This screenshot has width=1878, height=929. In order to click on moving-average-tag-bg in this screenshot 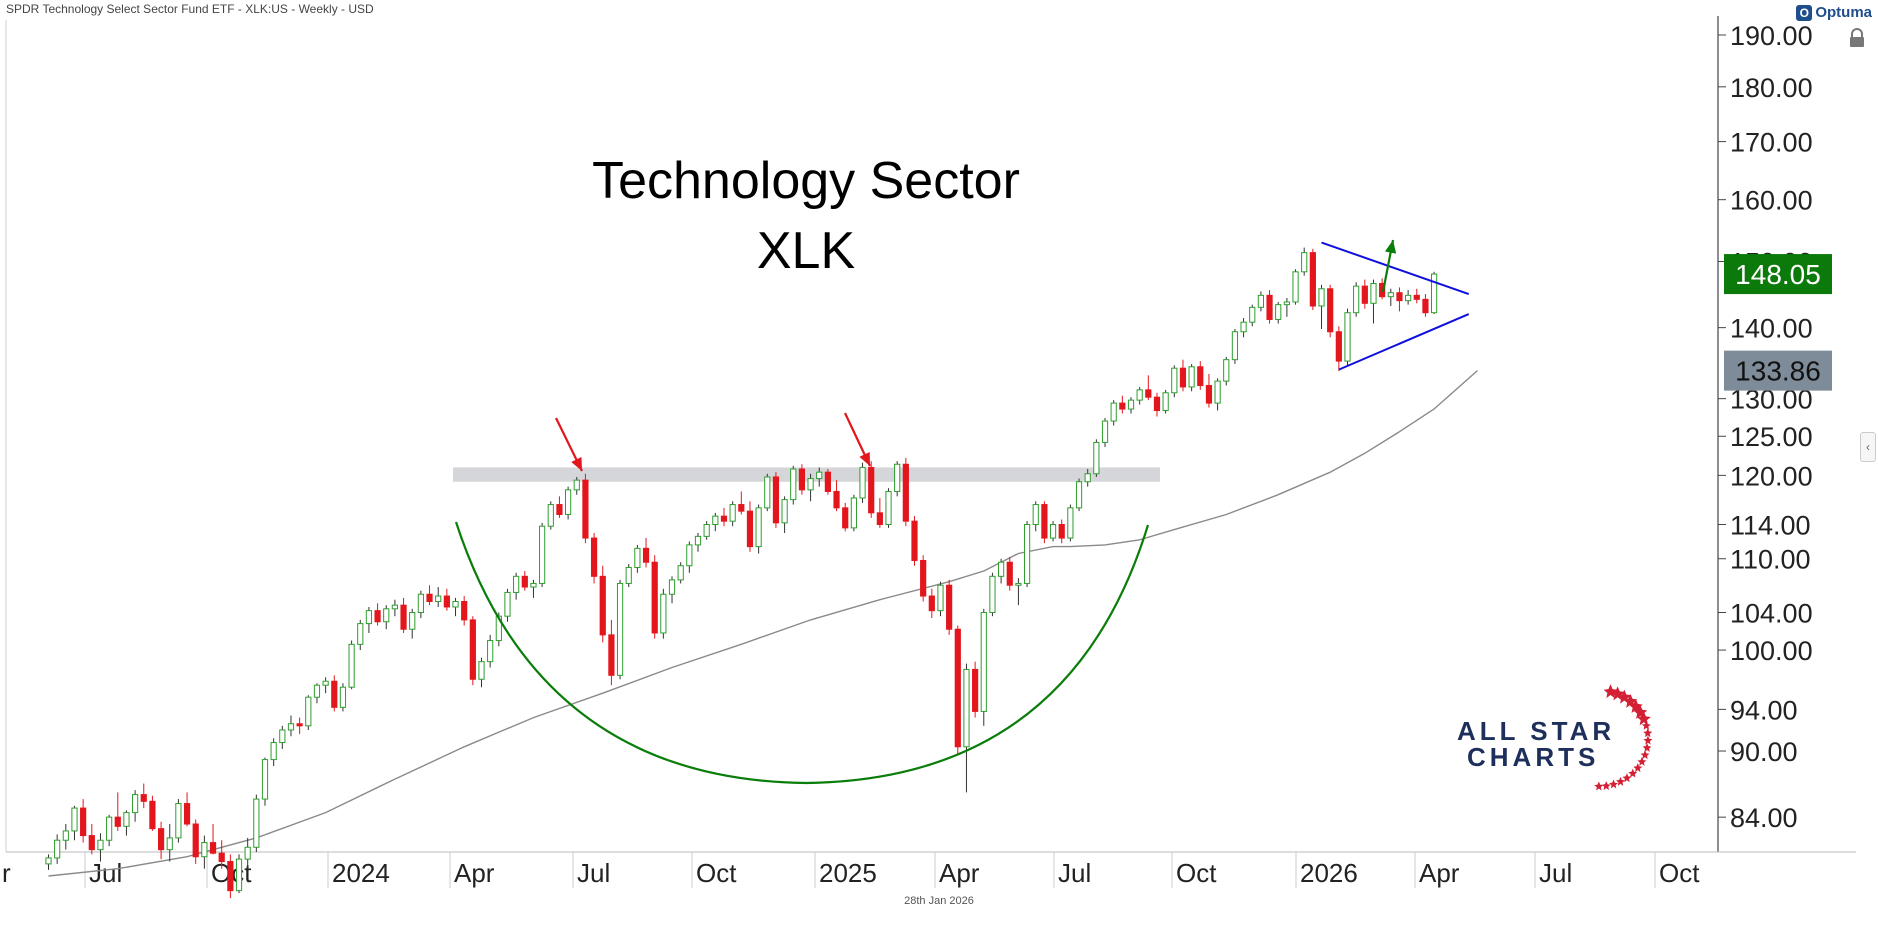, I will do `click(1778, 370)`.